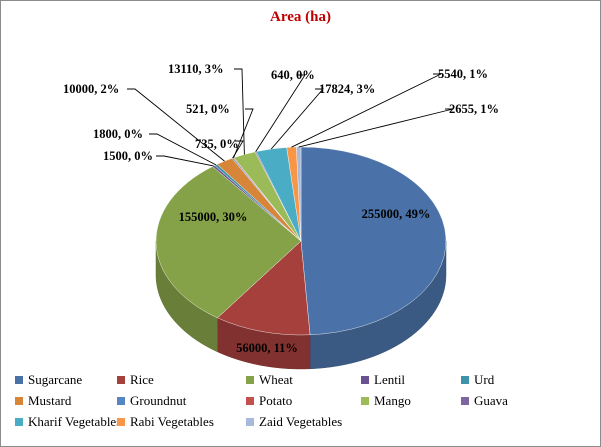 The width and height of the screenshot is (601, 447). What do you see at coordinates (300, 17) in the screenshot?
I see `chart-title: Area (ha)` at bounding box center [300, 17].